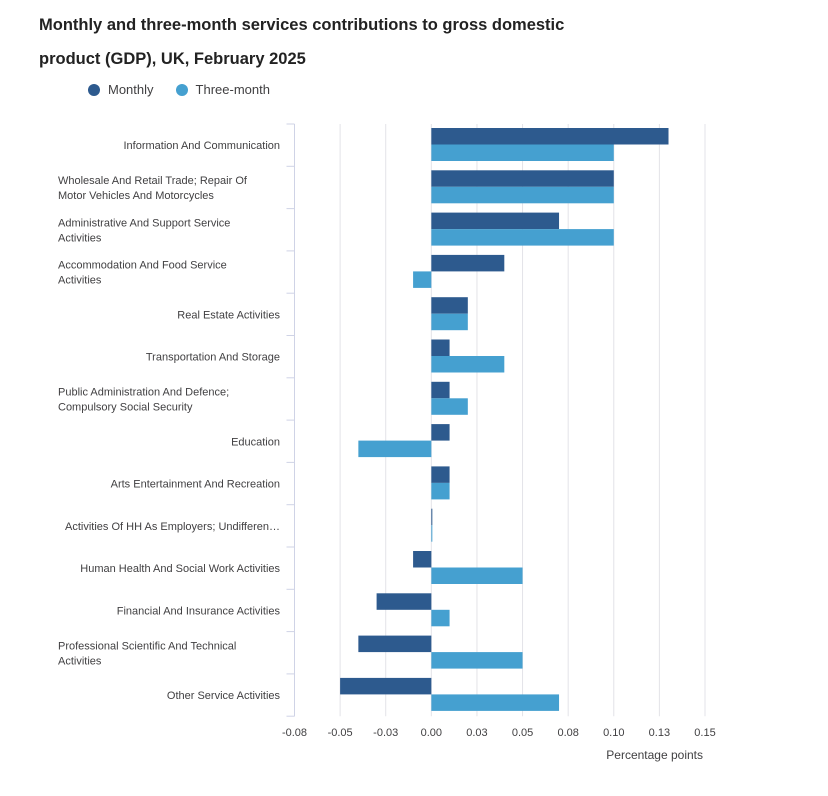  Describe the element at coordinates (136, 196) in the screenshot. I see `category-label-line: Motor Vehicles And Motorcycles` at that location.